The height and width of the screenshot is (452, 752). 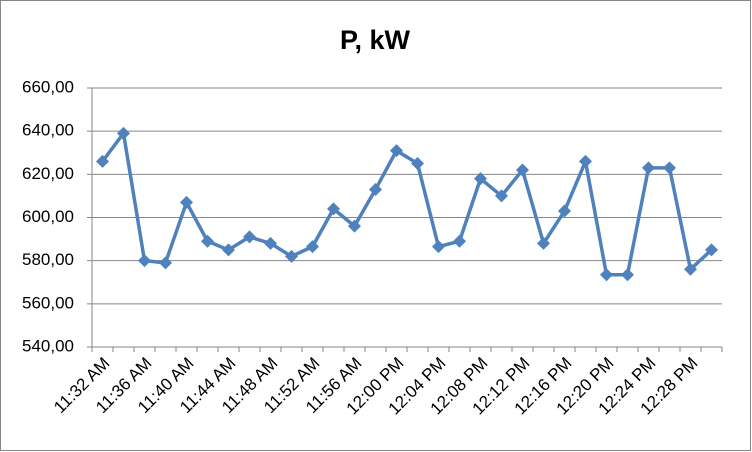 What do you see at coordinates (375, 40) in the screenshot?
I see `chart-title: P, kW` at bounding box center [375, 40].